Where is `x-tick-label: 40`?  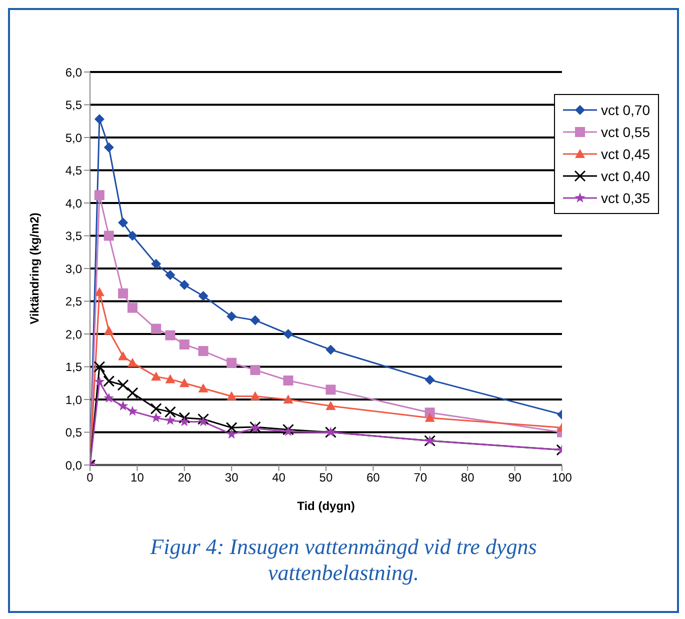
x-tick-label: 40 is located at coordinates (279, 477).